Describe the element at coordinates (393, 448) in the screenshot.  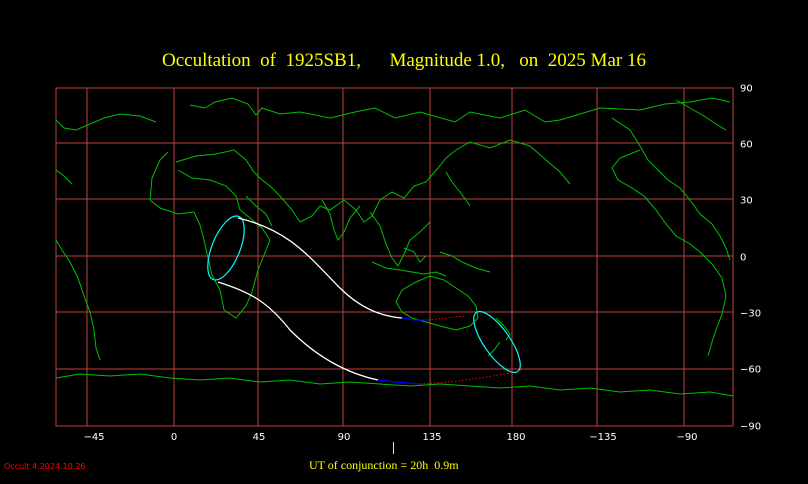
I see `conjunction-marker` at that location.